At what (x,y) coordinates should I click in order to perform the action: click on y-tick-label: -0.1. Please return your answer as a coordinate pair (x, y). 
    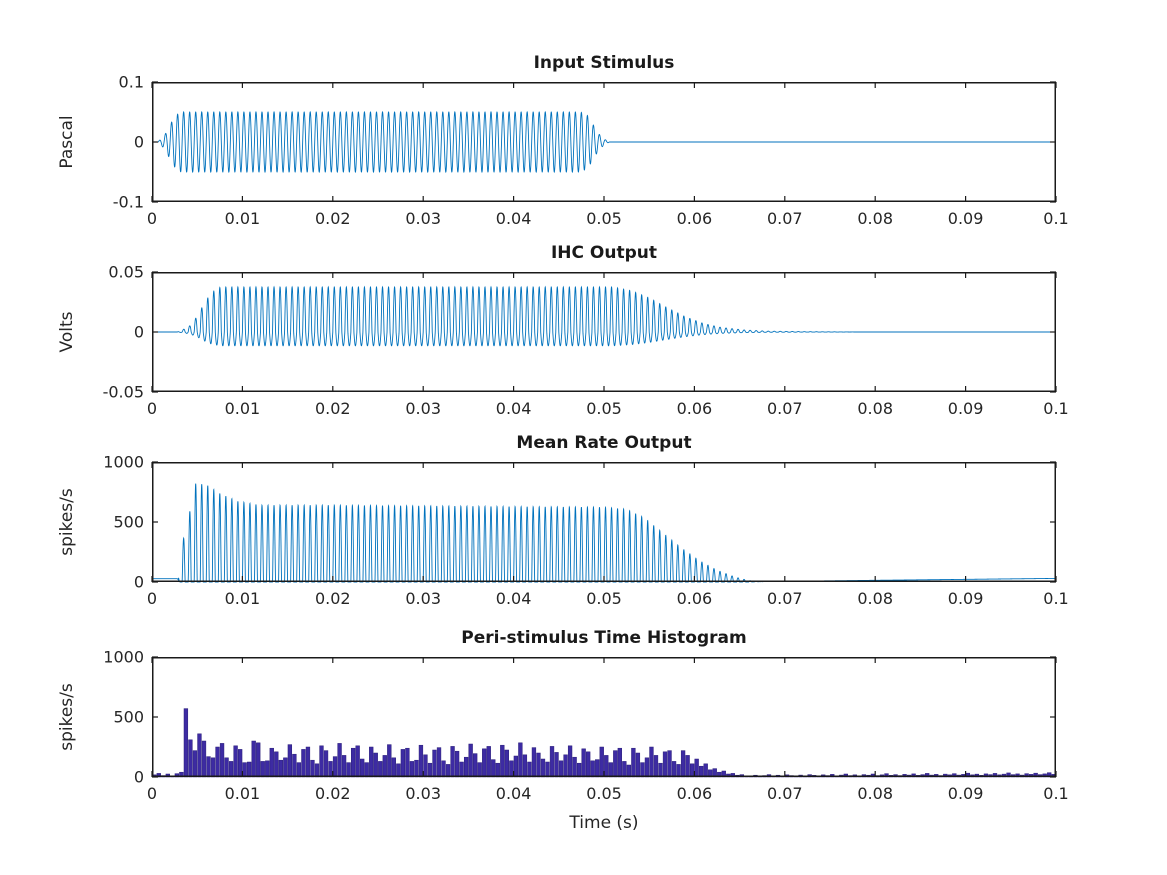
    Looking at the image, I should click on (128, 202).